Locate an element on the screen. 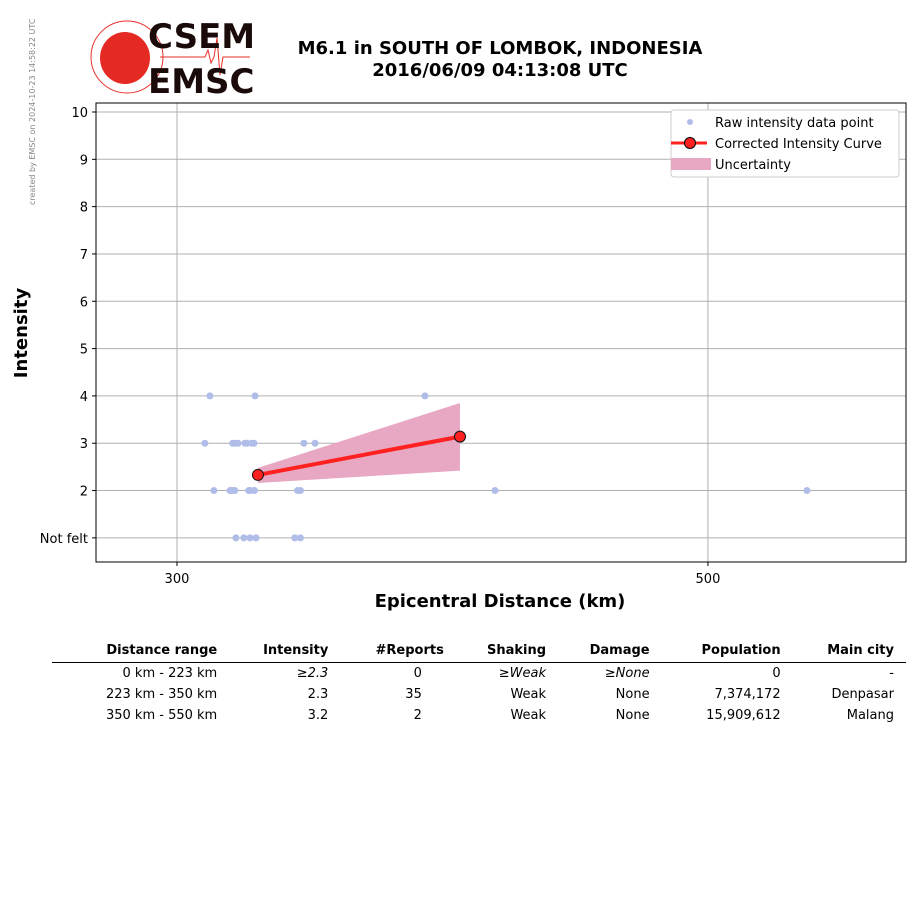 The width and height of the screenshot is (915, 905). uncertainty-band is located at coordinates (358, 443).